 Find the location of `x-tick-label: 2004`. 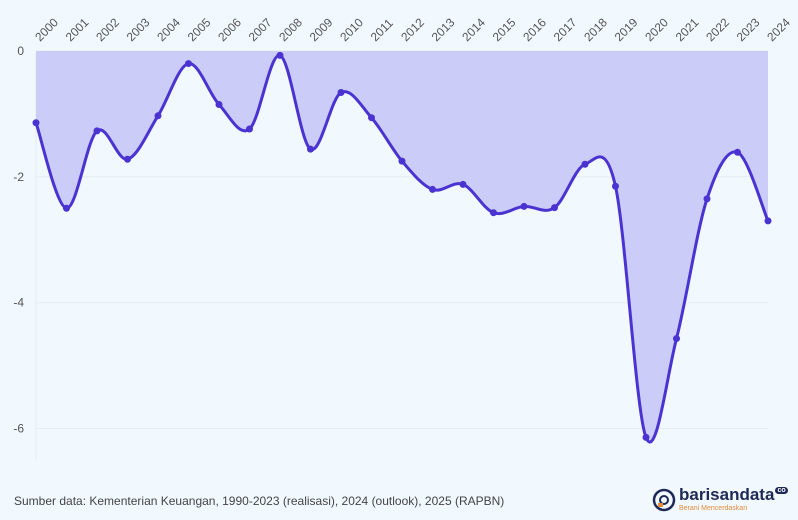

x-tick-label: 2004 is located at coordinates (168, 29).